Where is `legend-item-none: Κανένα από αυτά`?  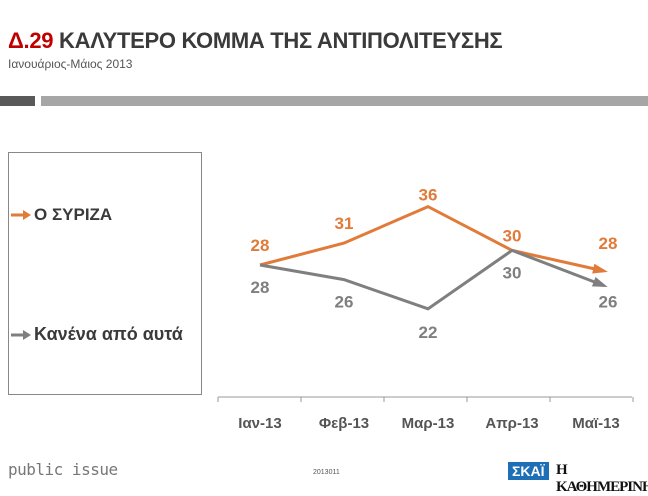
legend-item-none: Κανένα από αυτά is located at coordinates (97, 334).